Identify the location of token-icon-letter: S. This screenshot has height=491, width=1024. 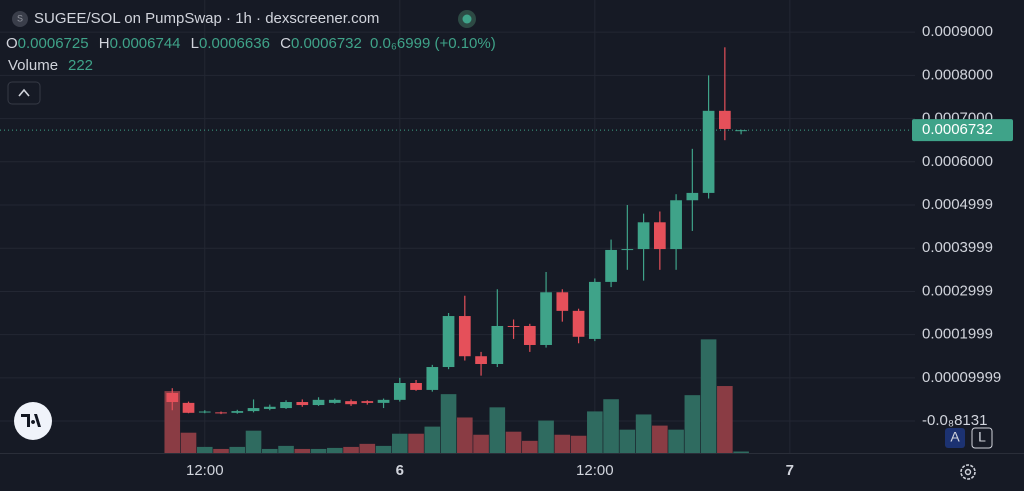
(20, 18).